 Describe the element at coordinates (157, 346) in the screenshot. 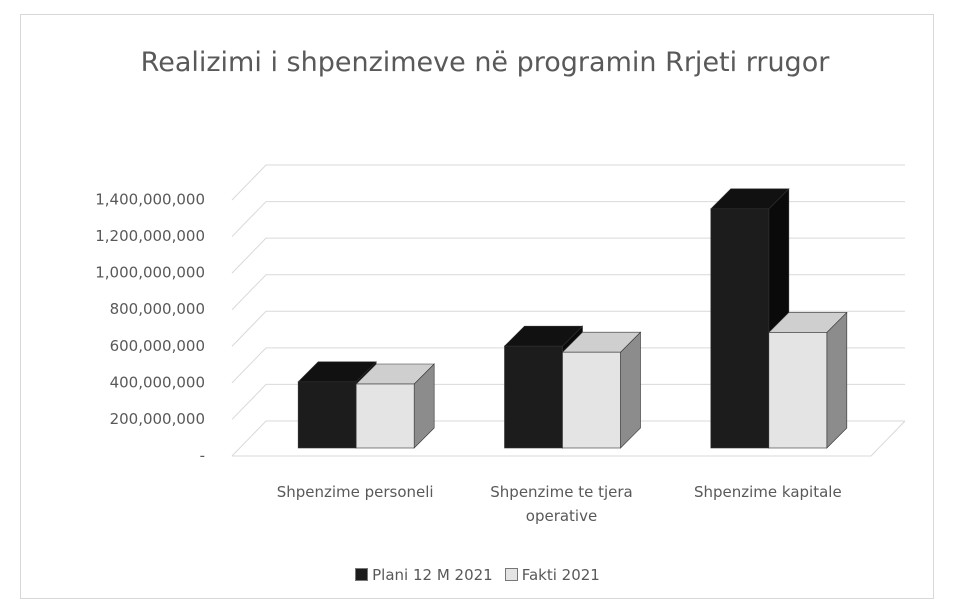

I see `y-tick-label: 600,000,000` at that location.